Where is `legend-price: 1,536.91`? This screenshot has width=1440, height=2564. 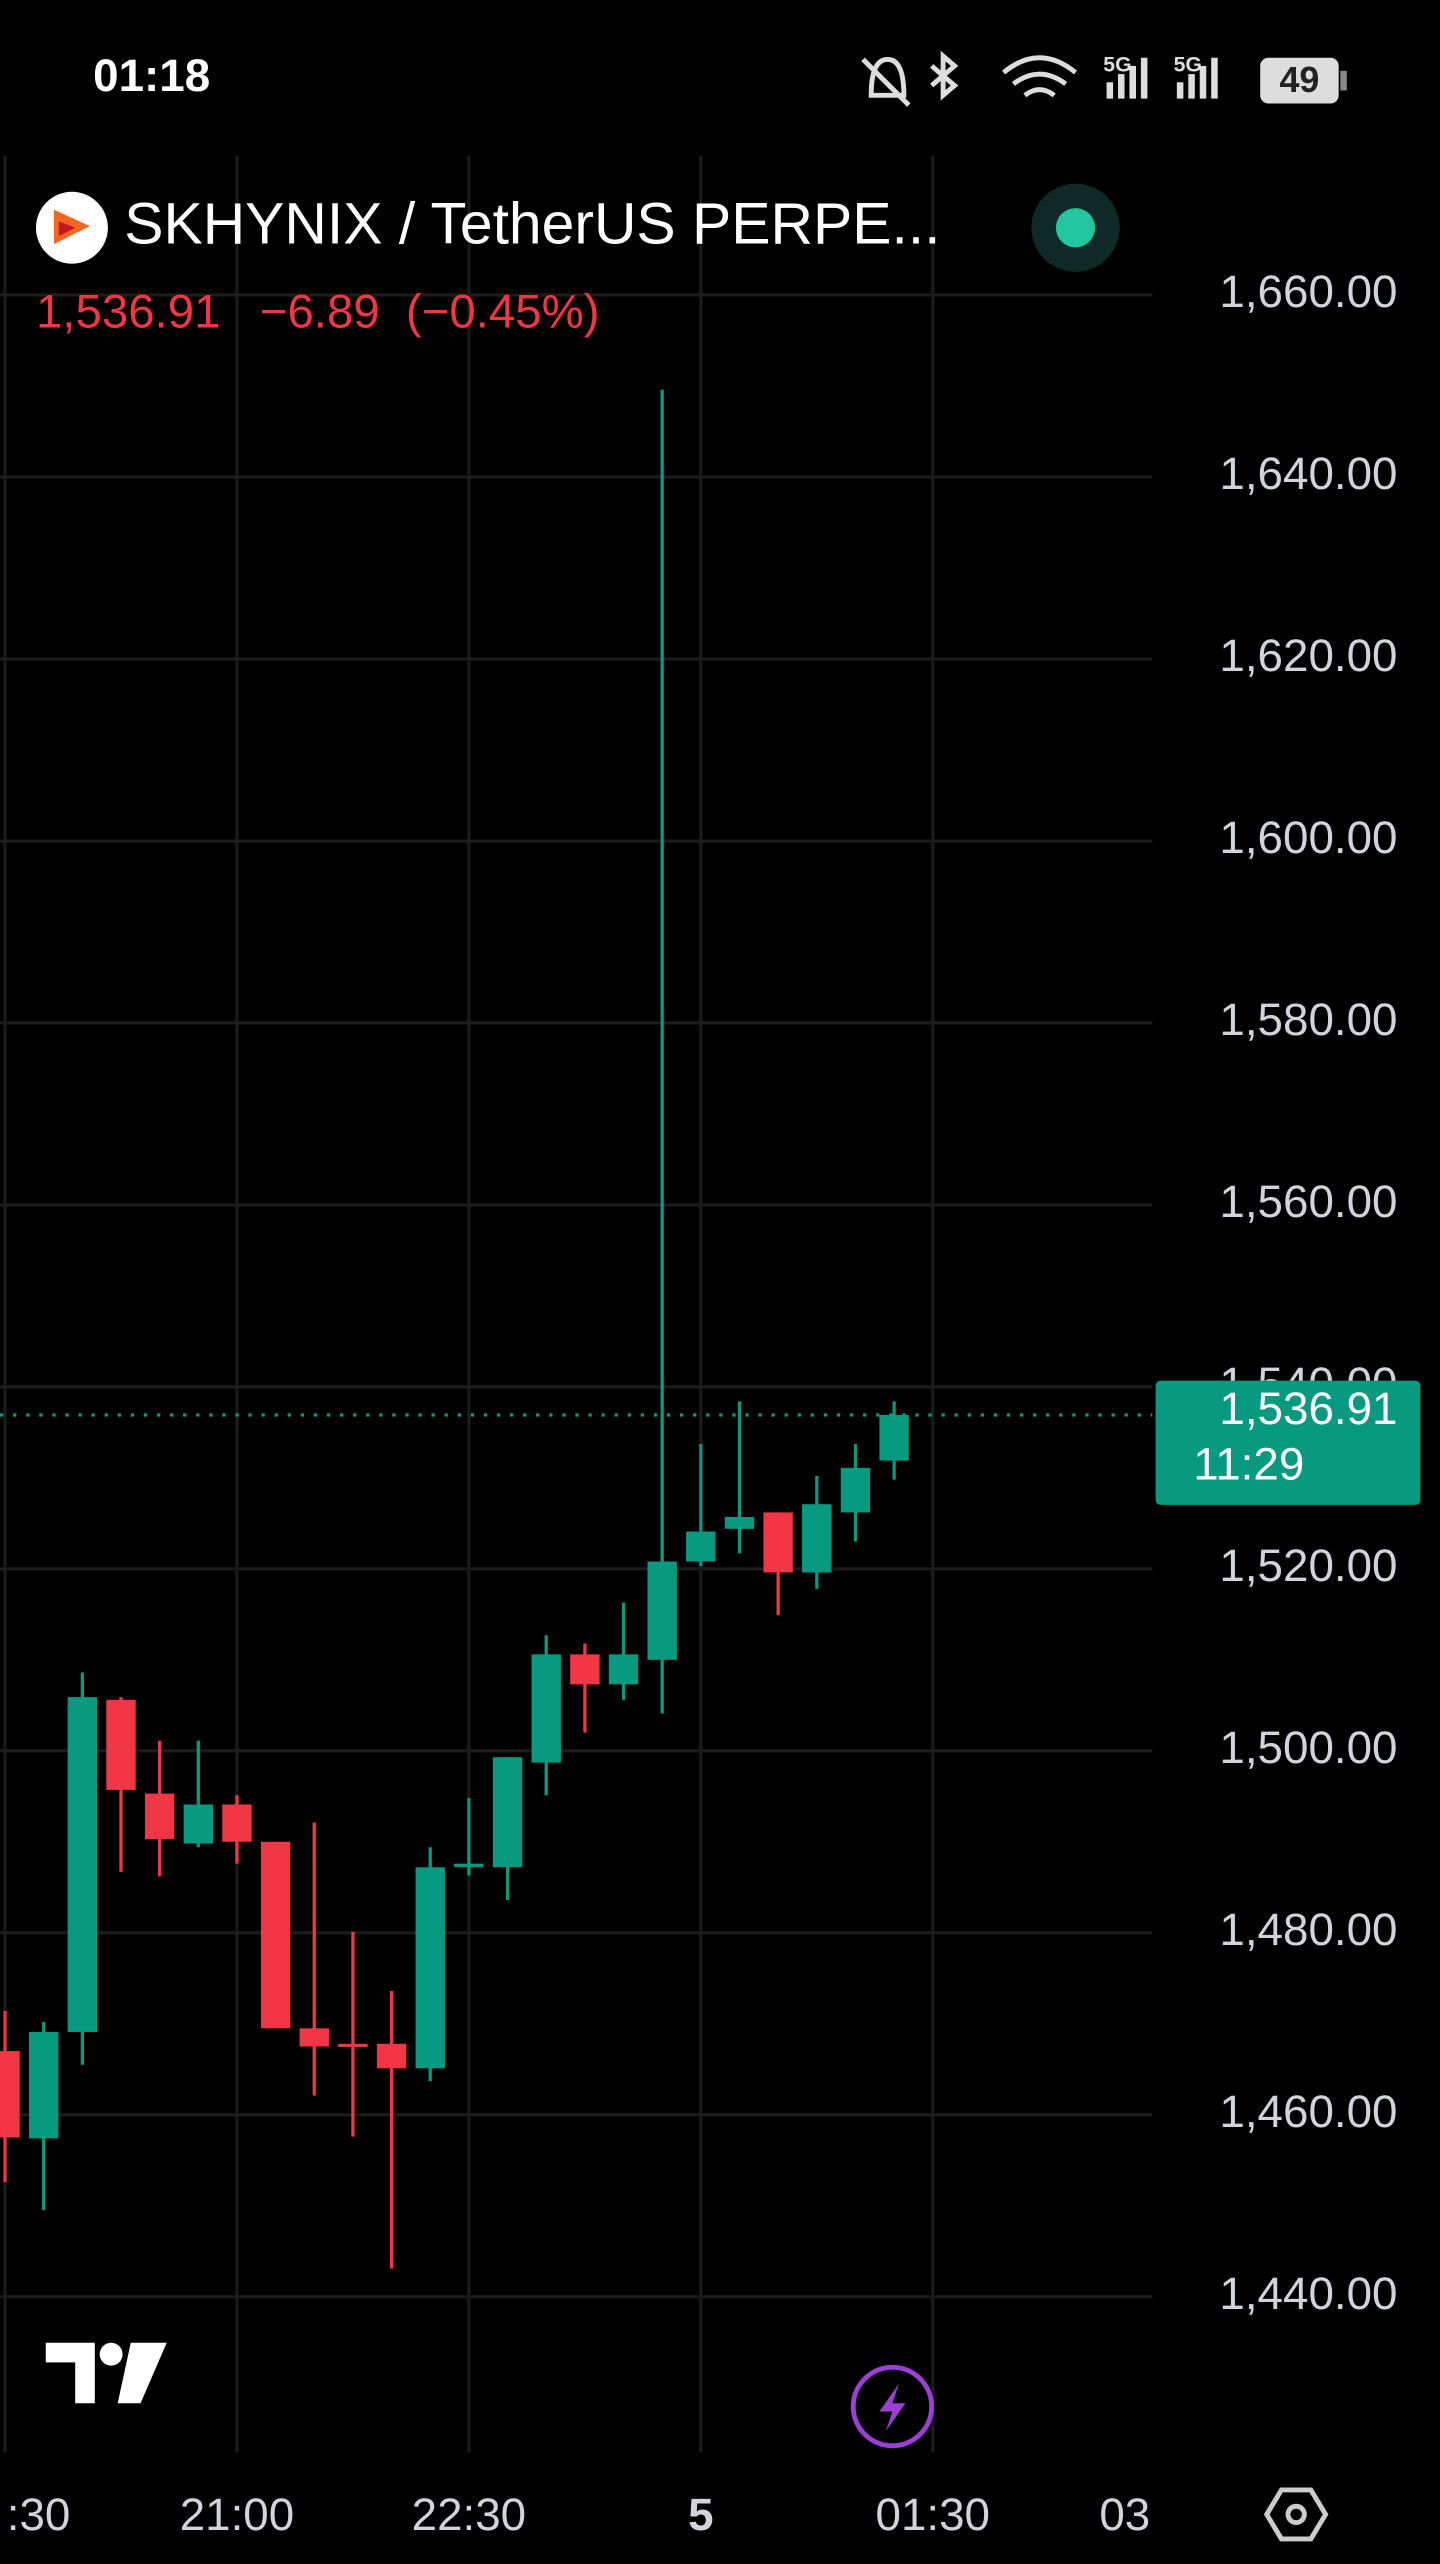
legend-price: 1,536.91 is located at coordinates (128, 311).